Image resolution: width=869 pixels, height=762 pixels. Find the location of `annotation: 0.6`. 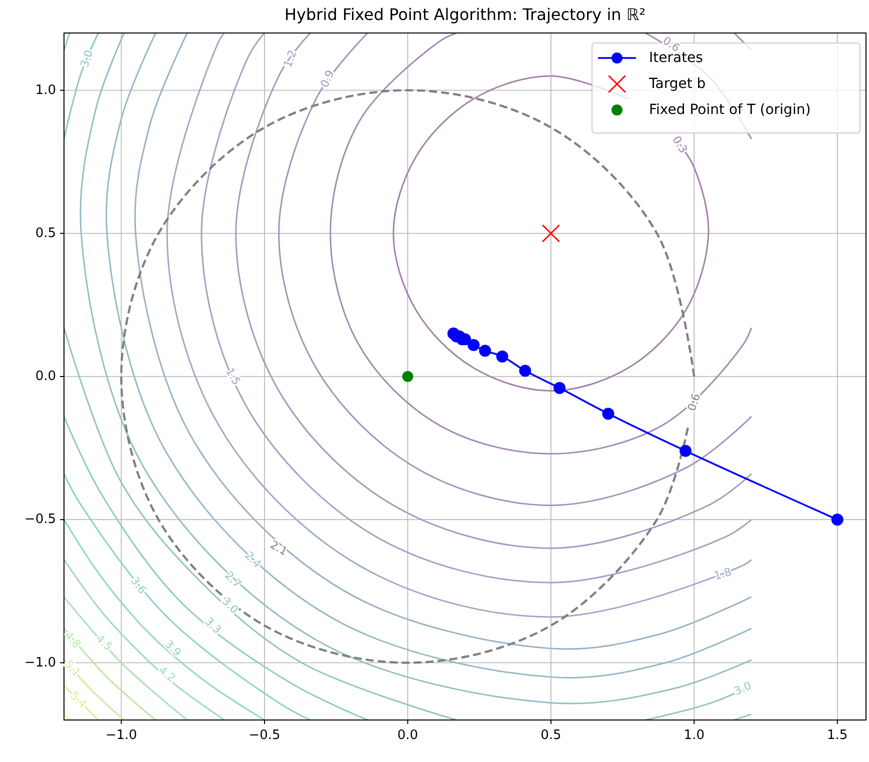

annotation: 0.6 is located at coordinates (694, 402).